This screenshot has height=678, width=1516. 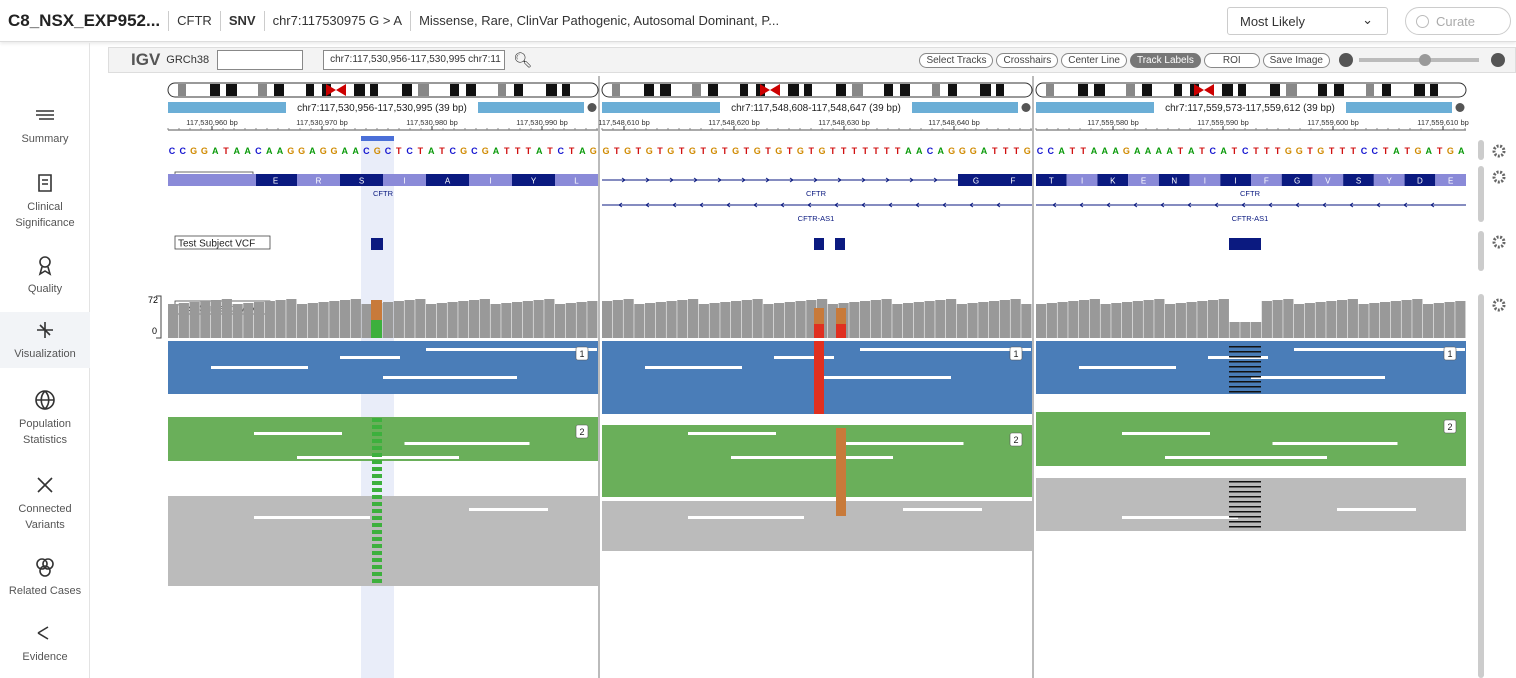 I want to click on sidebar-item: Evidence, so click(x=45, y=643).